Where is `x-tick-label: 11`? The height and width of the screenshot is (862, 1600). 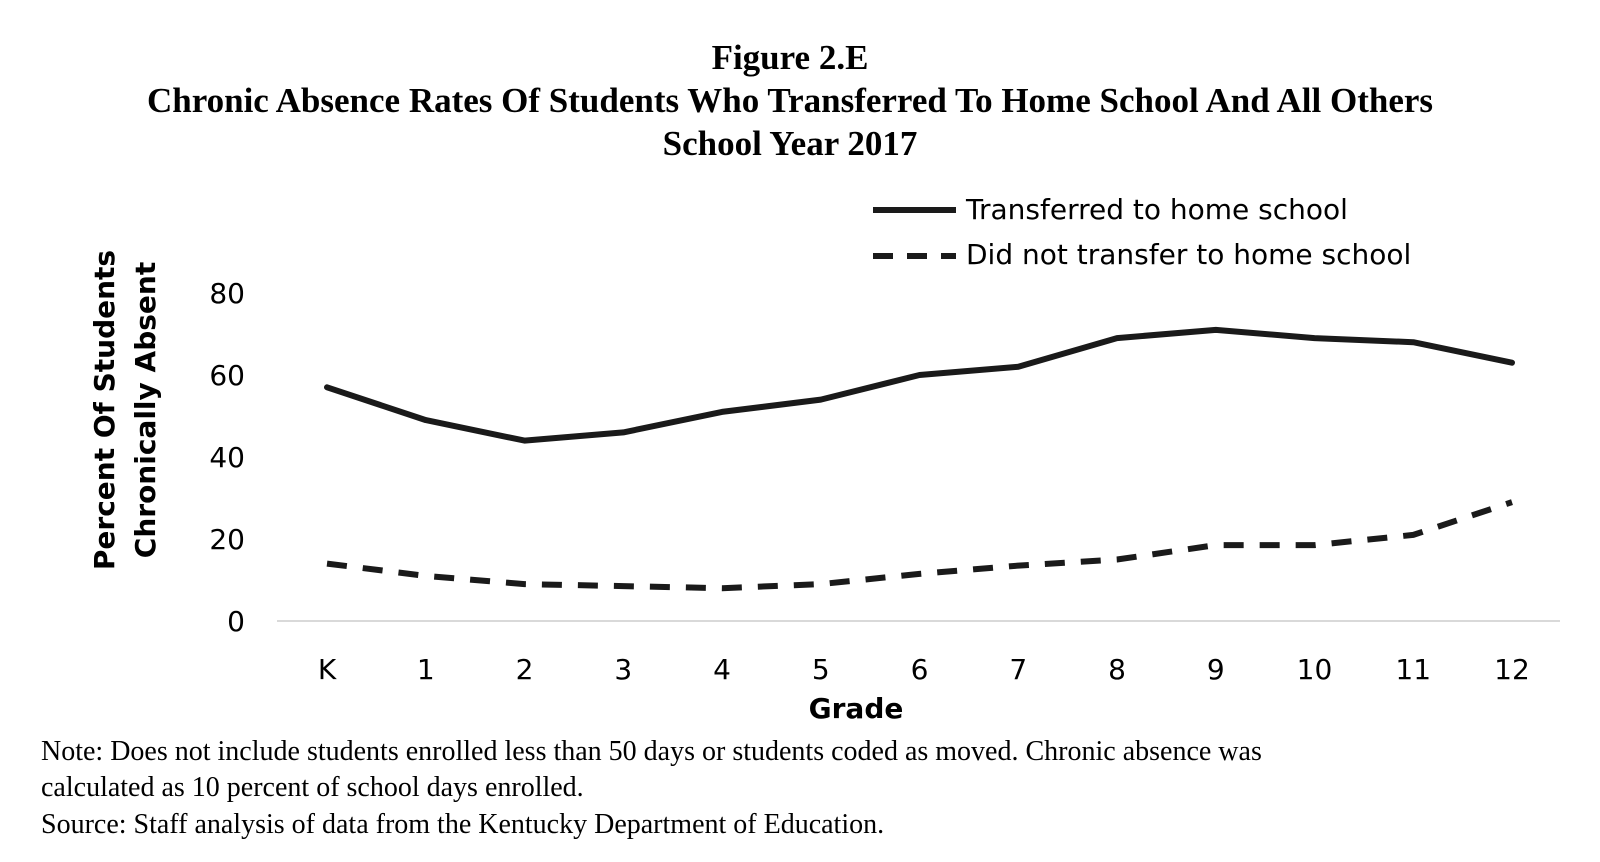 x-tick-label: 11 is located at coordinates (1413, 669).